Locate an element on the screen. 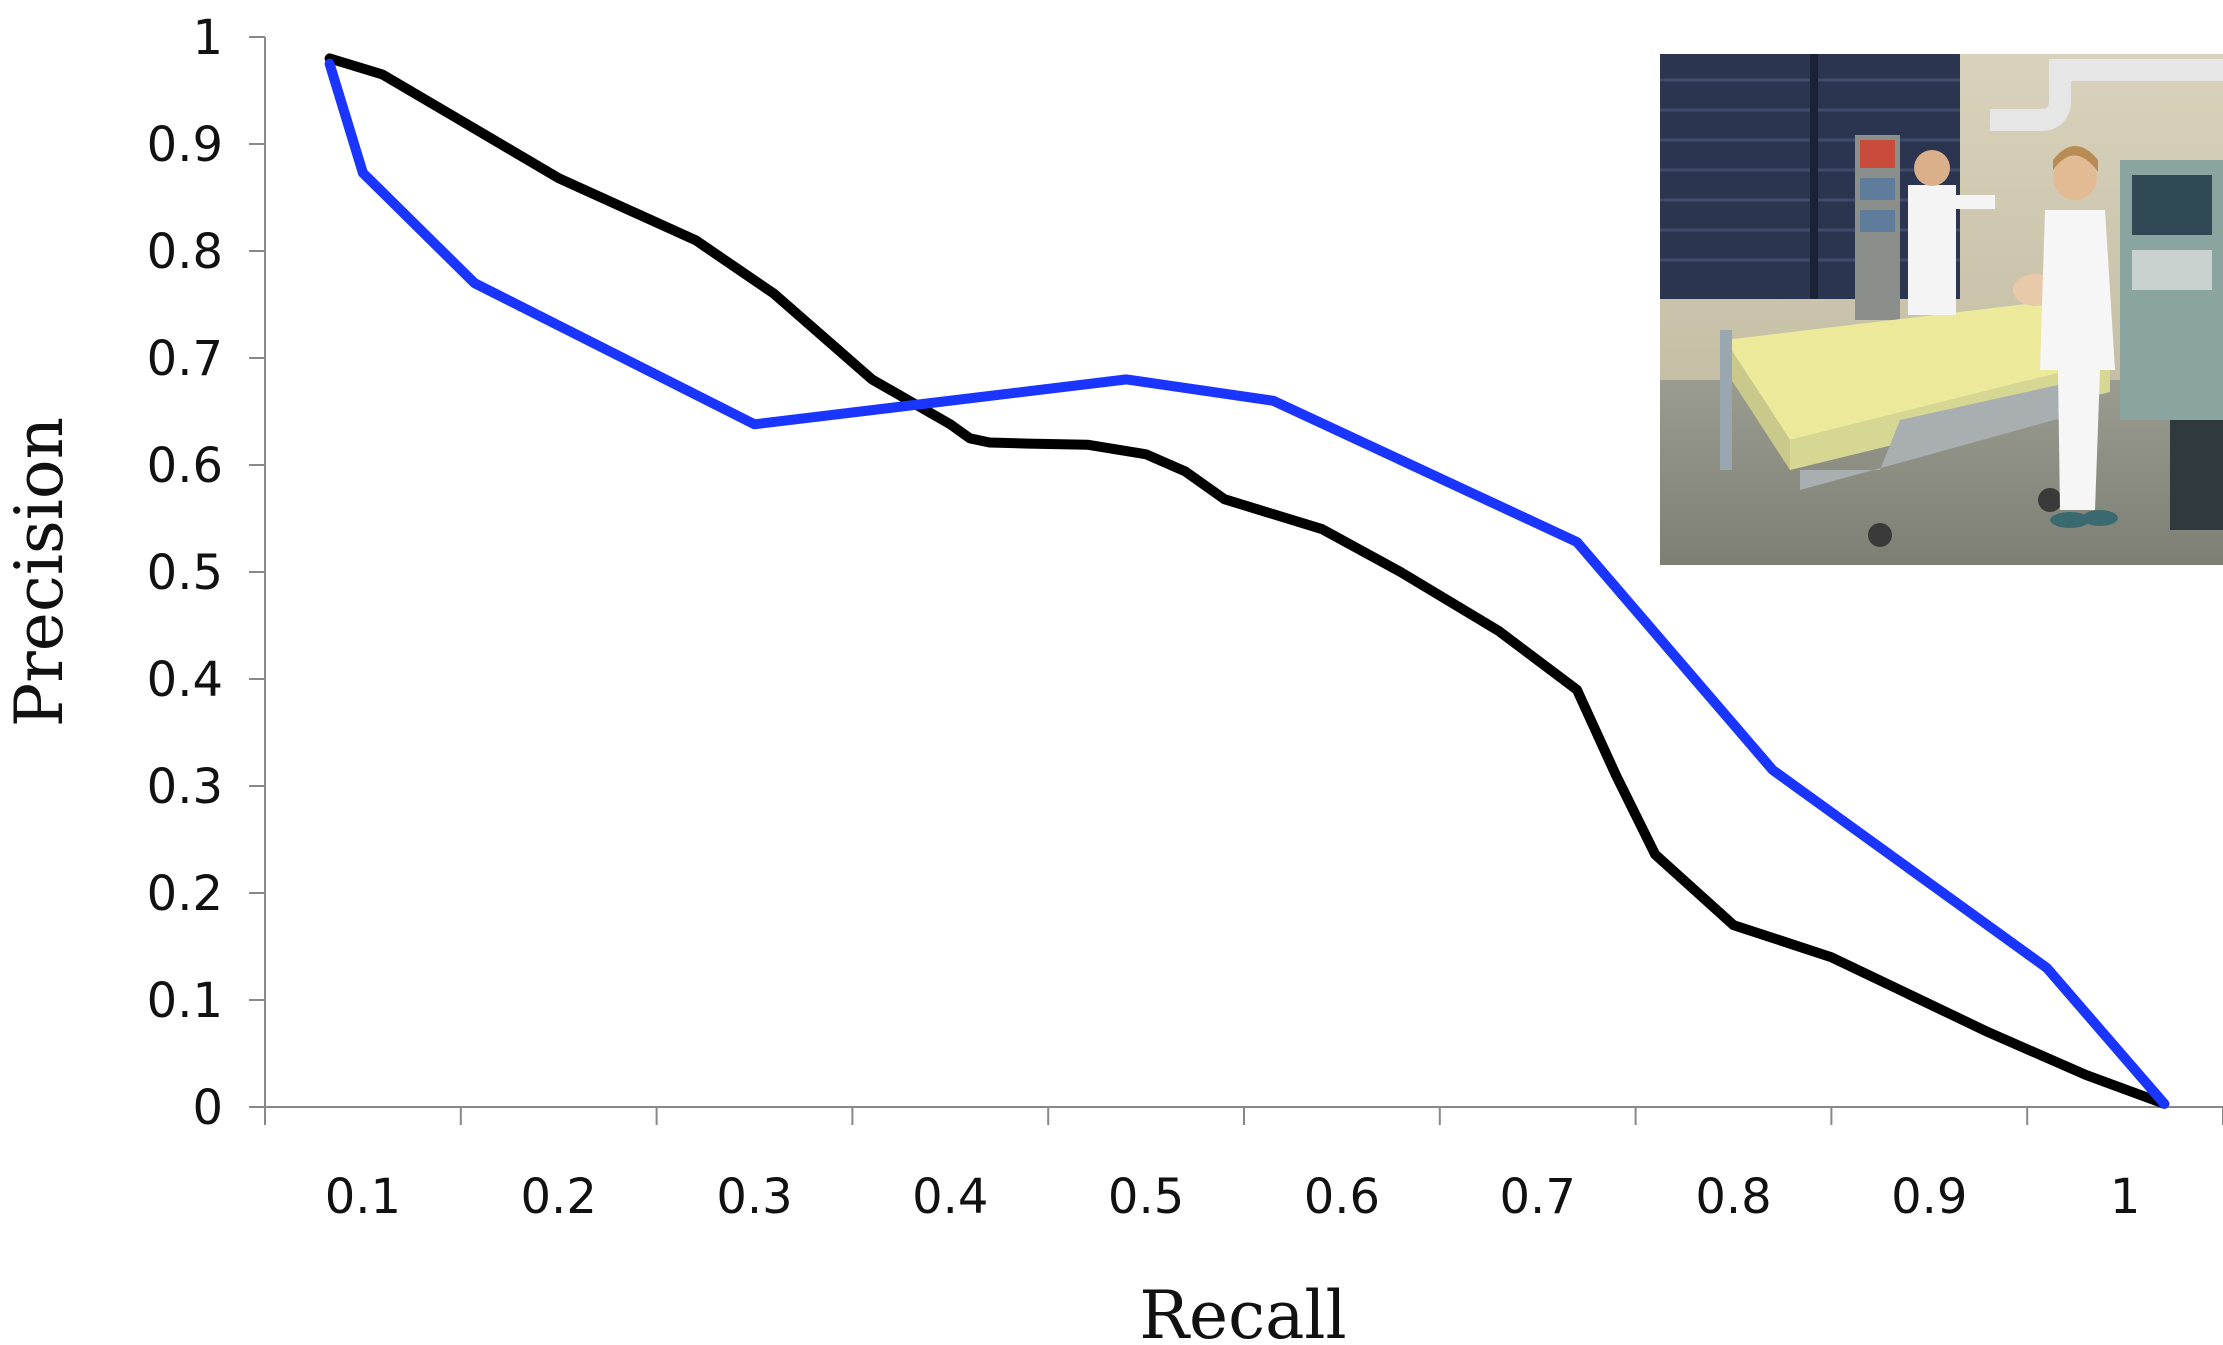 Image resolution: width=2223 pixels, height=1345 pixels. x-tick-label: 0.6 is located at coordinates (1342, 1197).